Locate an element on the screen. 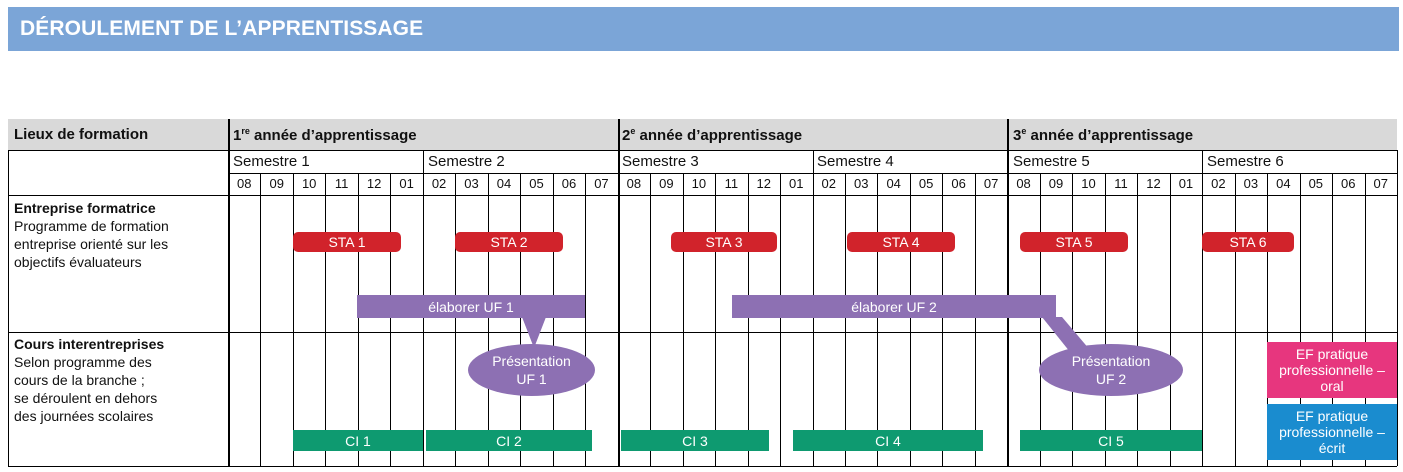 The width and height of the screenshot is (1403, 472). uf-bar: élaborer UF 1 is located at coordinates (471, 306).